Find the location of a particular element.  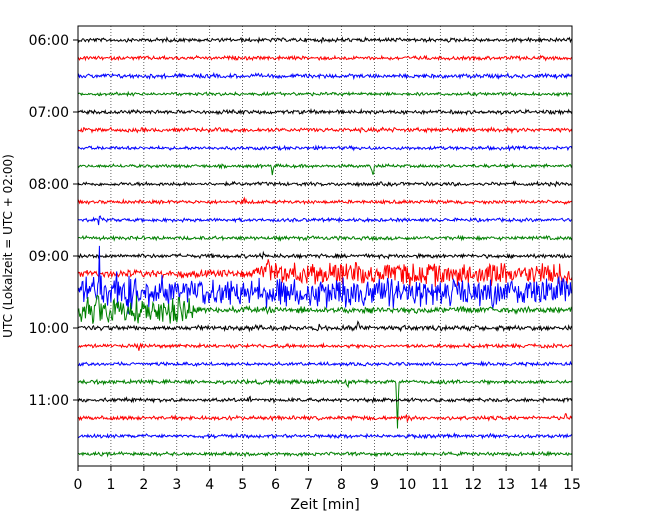

y-tick-label: 07:00 is located at coordinates (49, 113).